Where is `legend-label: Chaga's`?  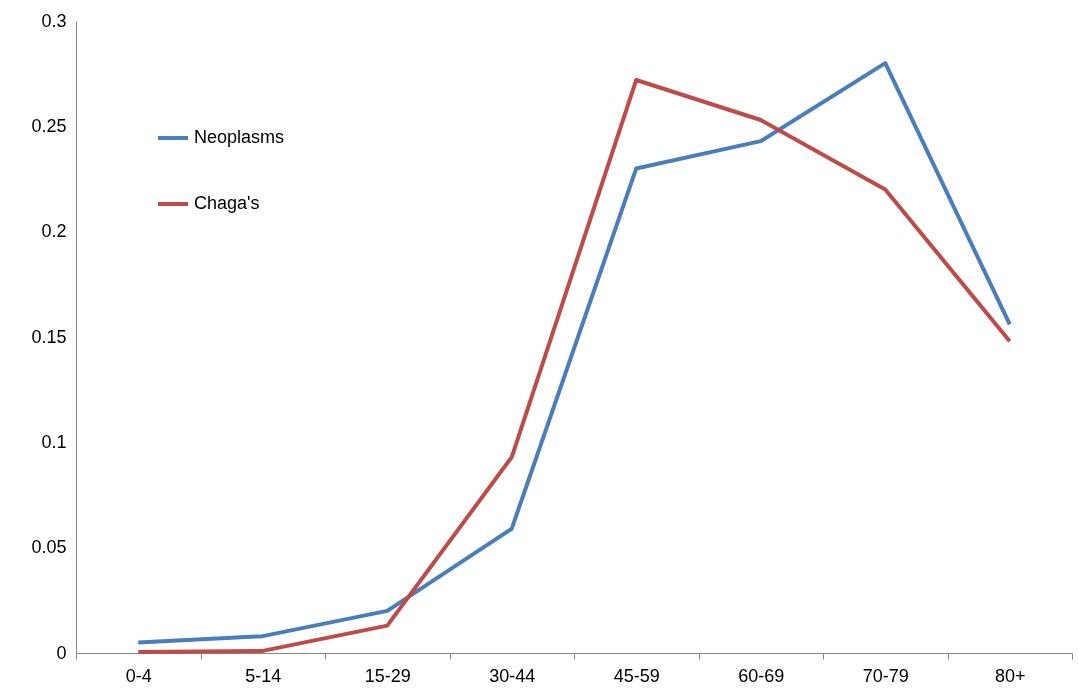
legend-label: Chaga's is located at coordinates (227, 203).